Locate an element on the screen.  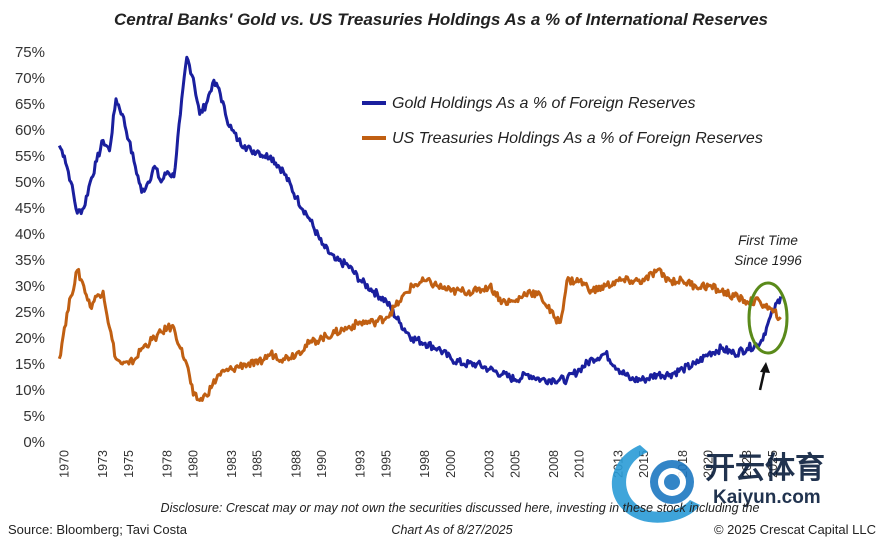
x-tick-label: 2005 is located at coordinates (515, 464).